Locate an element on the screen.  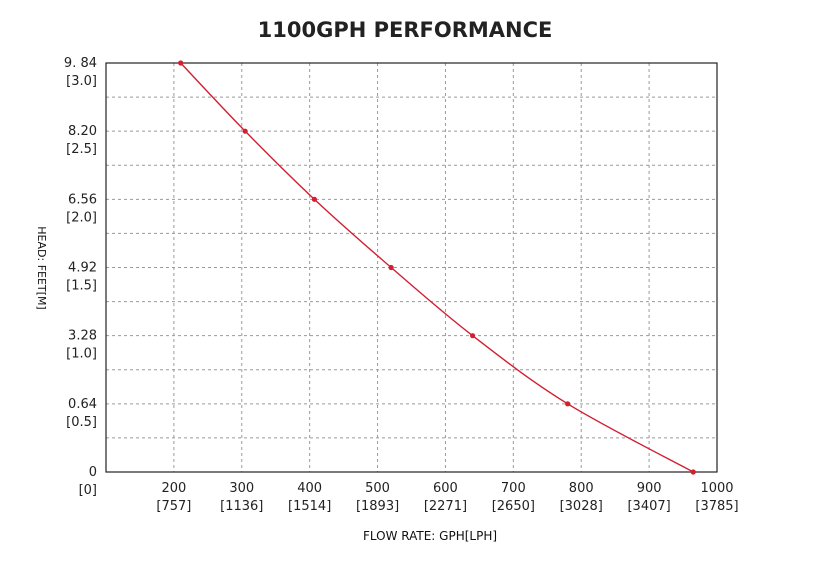
y-tick-sublabel: [0] is located at coordinates (88, 490).